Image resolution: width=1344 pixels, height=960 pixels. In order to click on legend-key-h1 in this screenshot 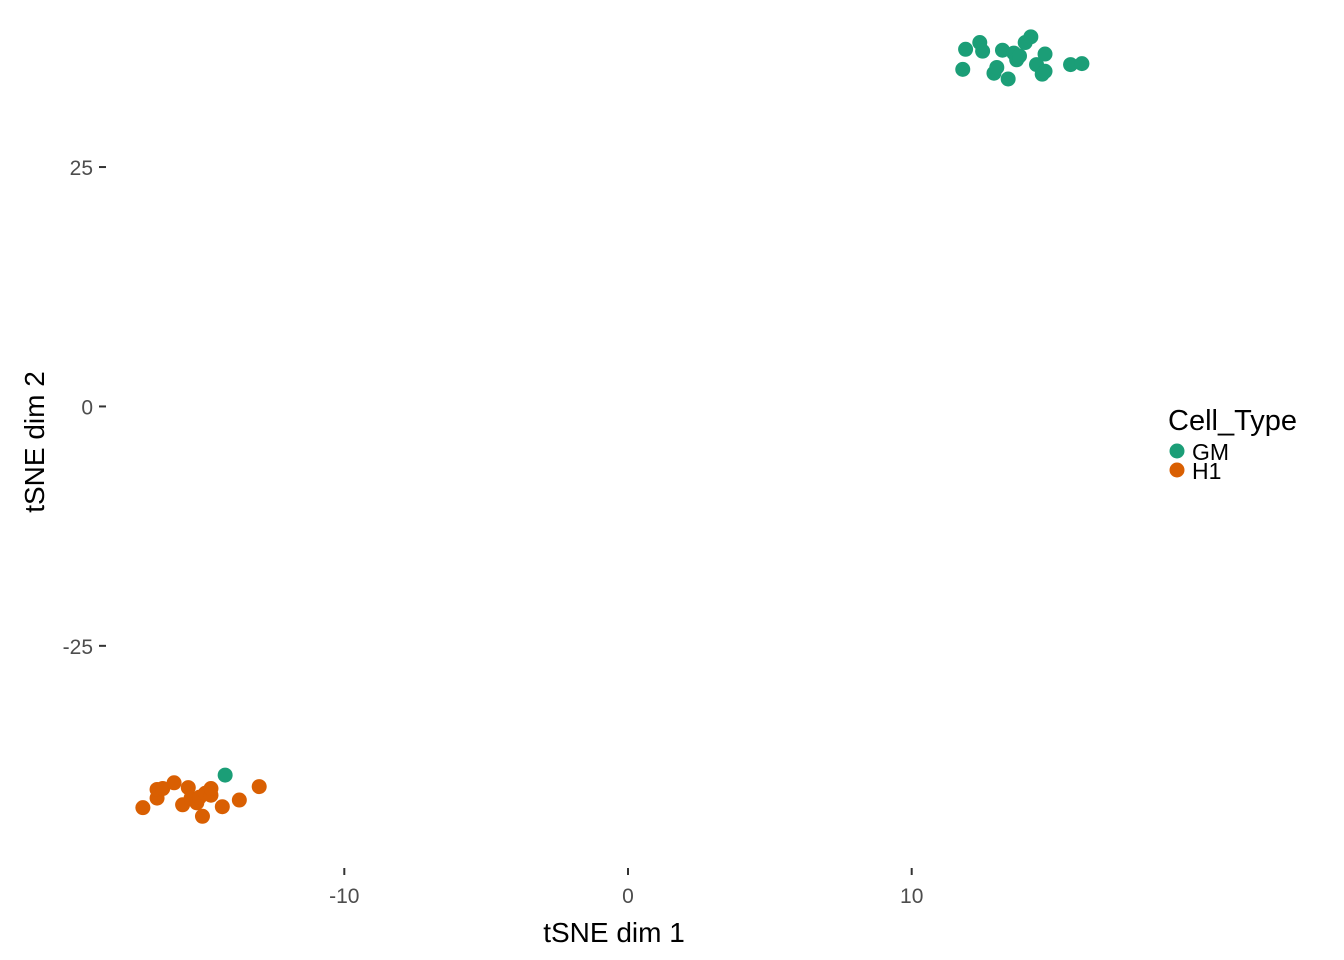, I will do `click(1177, 470)`.